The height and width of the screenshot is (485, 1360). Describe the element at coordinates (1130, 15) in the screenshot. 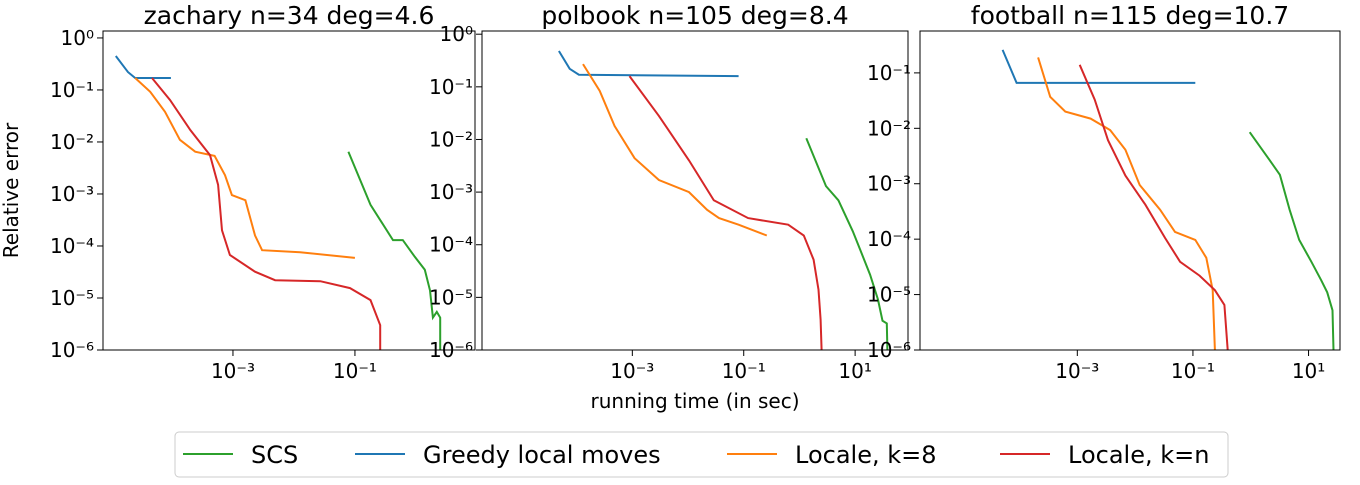

I see `chart-title: football n=115 deg=10.7` at that location.